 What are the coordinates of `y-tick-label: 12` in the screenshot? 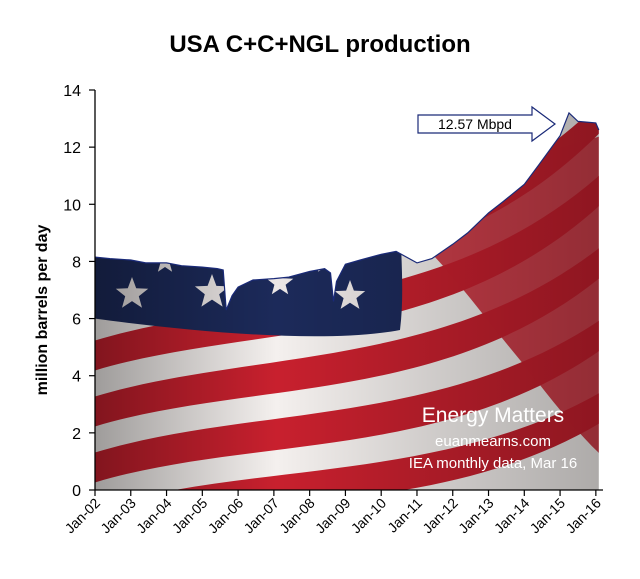 It's located at (72, 148).